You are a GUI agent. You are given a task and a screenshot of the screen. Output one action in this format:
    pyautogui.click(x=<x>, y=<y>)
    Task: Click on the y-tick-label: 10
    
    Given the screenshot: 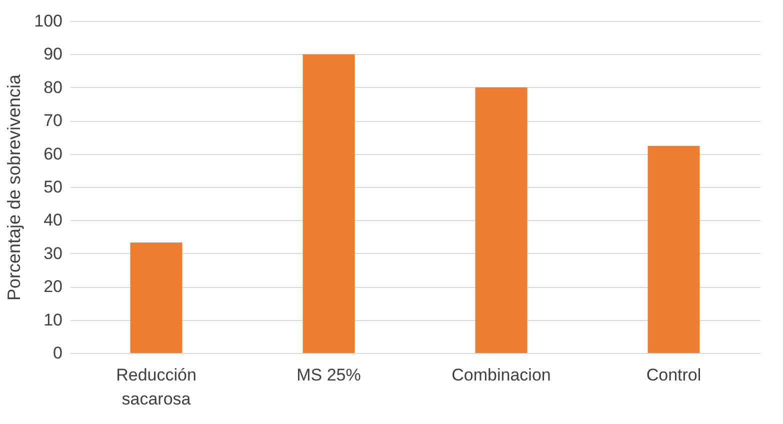 What is the action you would take?
    pyautogui.click(x=53, y=320)
    